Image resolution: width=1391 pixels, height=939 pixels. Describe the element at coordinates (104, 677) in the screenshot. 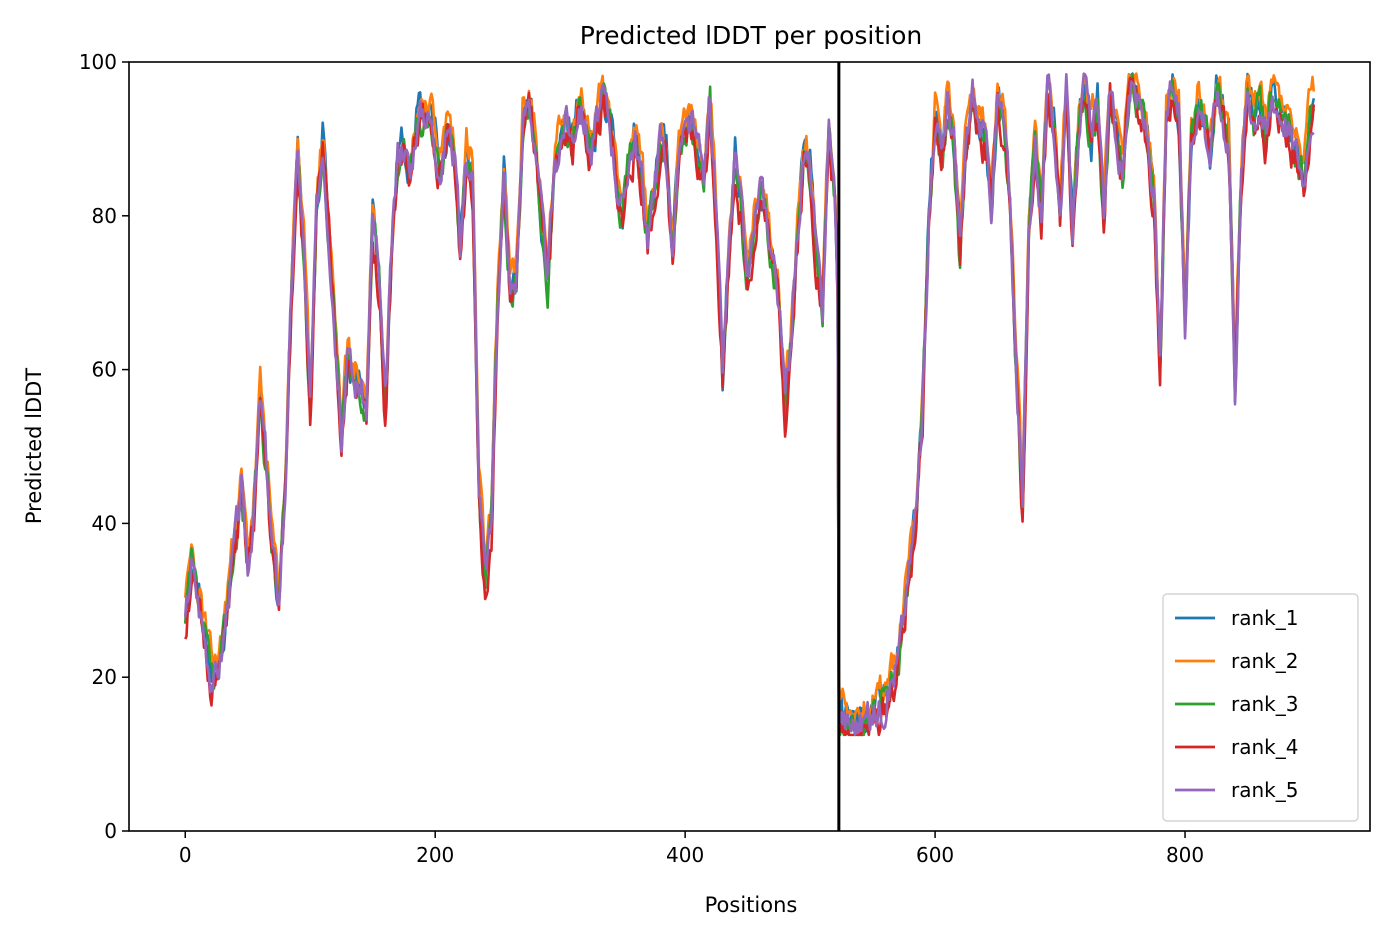

I see `y-tick-label: 20` at that location.